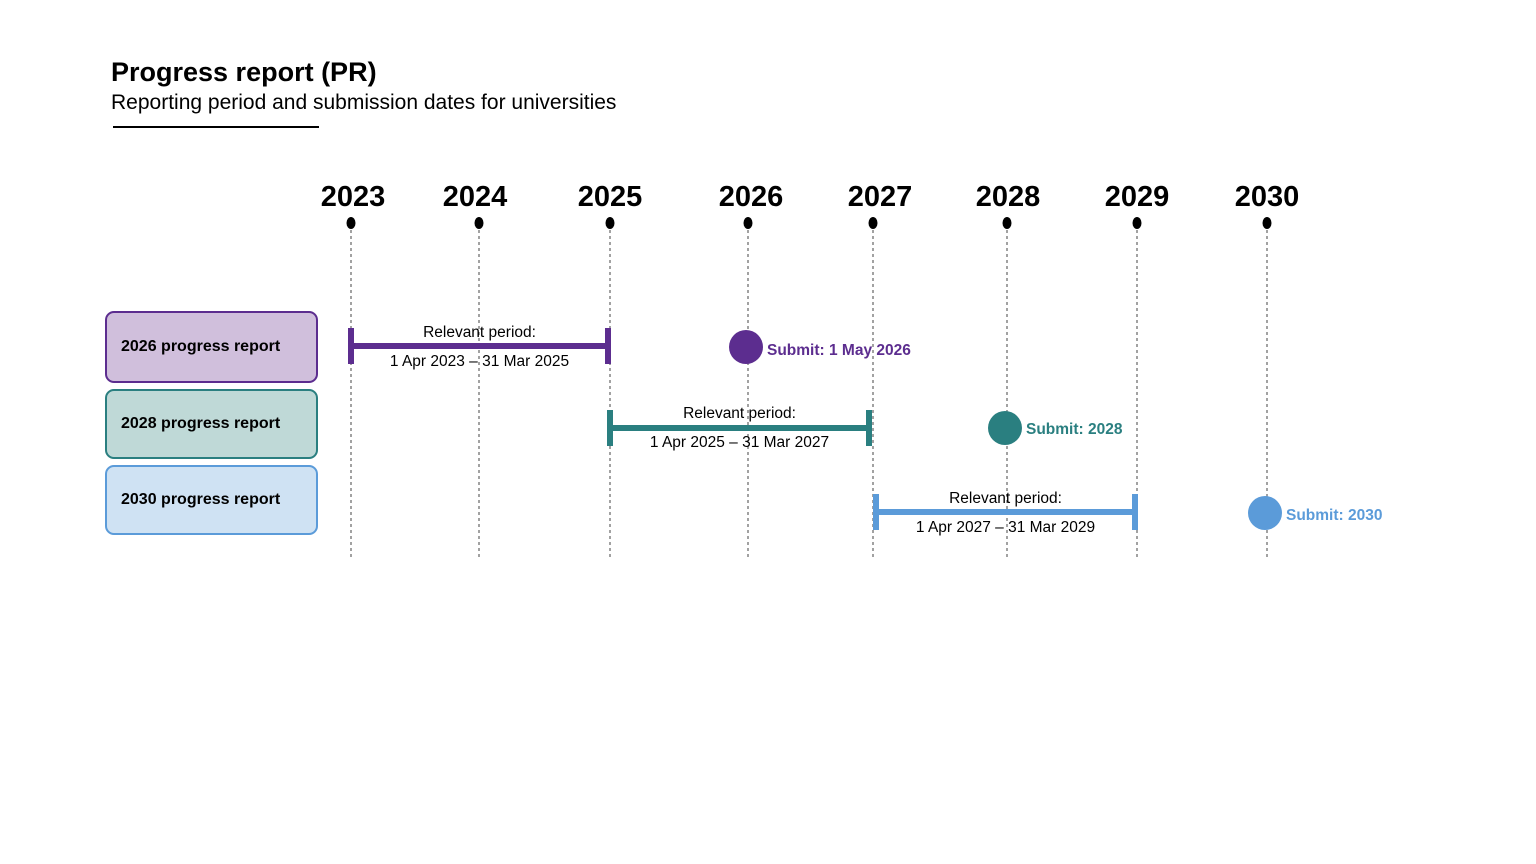 Image resolution: width=1536 pixels, height=864 pixels. I want to click on year-label-2024: 2024, so click(475, 197).